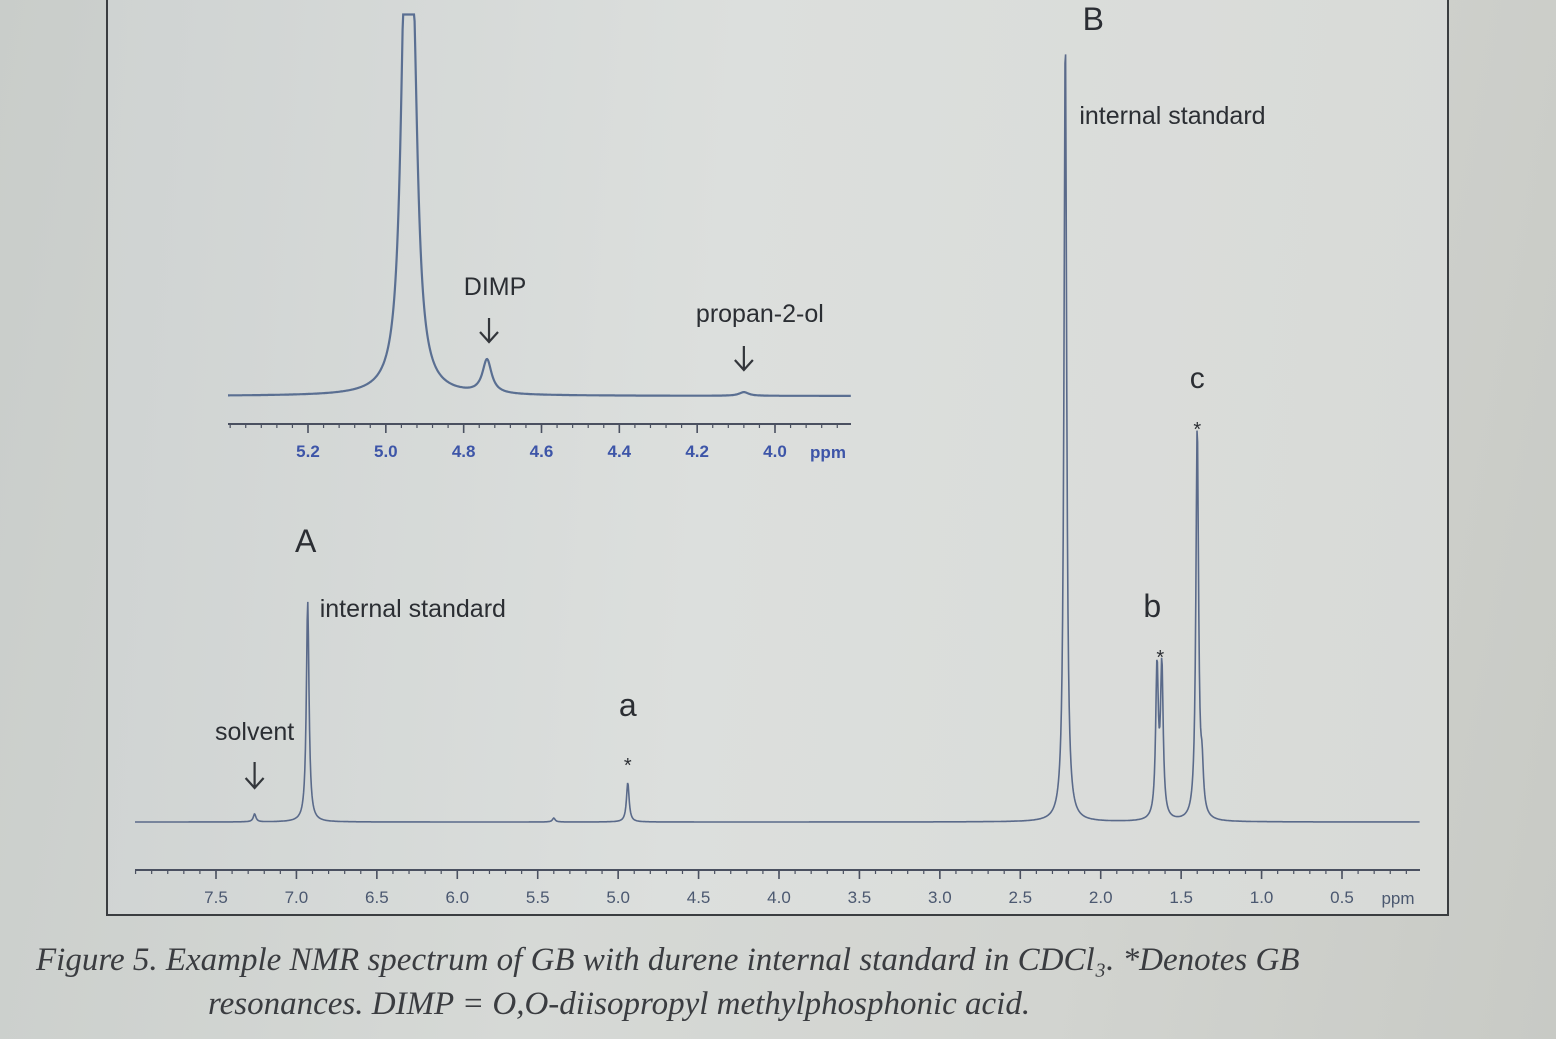 This screenshot has width=1556, height=1039. I want to click on inset-x-axis-tick-label: 5.2, so click(308, 451).